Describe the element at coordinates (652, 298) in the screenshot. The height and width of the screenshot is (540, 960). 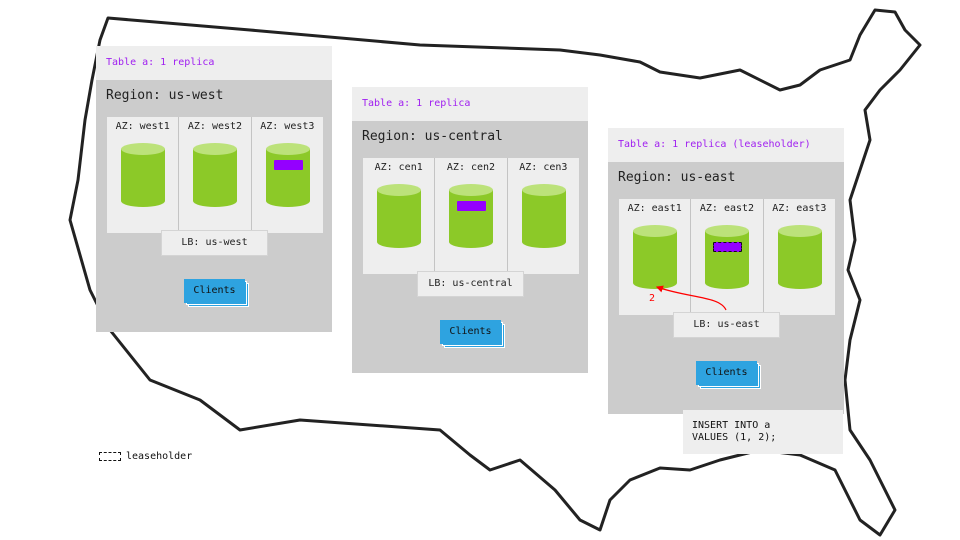
I see `arrow-step-label: 2` at that location.